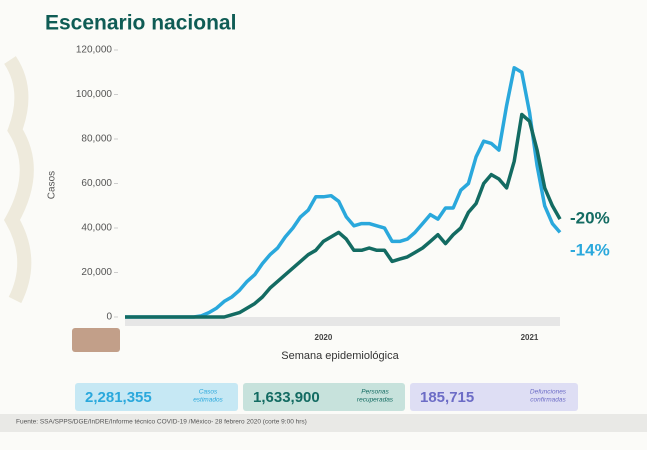  Describe the element at coordinates (140, 23) in the screenshot. I see `title: Escenario nacional` at that location.